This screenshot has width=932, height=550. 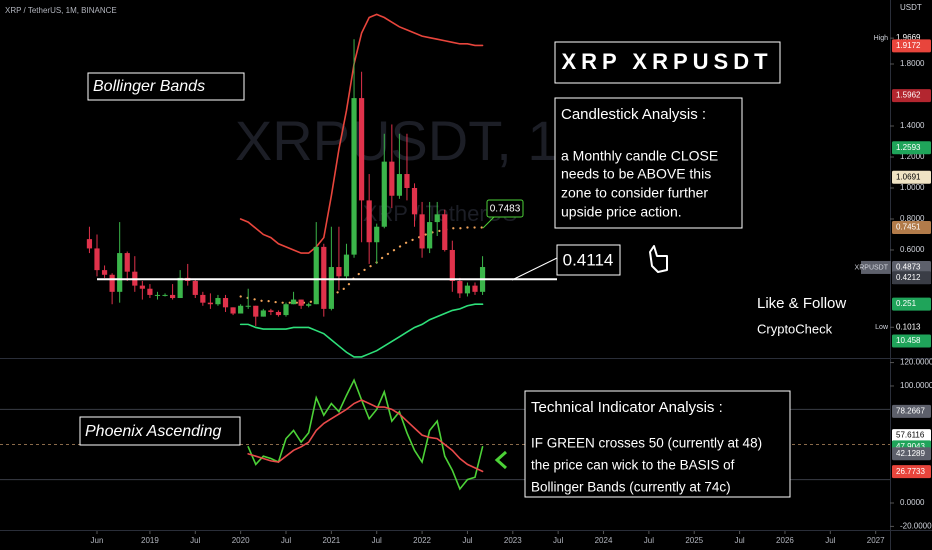 What do you see at coordinates (912, 156) in the screenshot?
I see `y-tick-label: 1.2000` at bounding box center [912, 156].